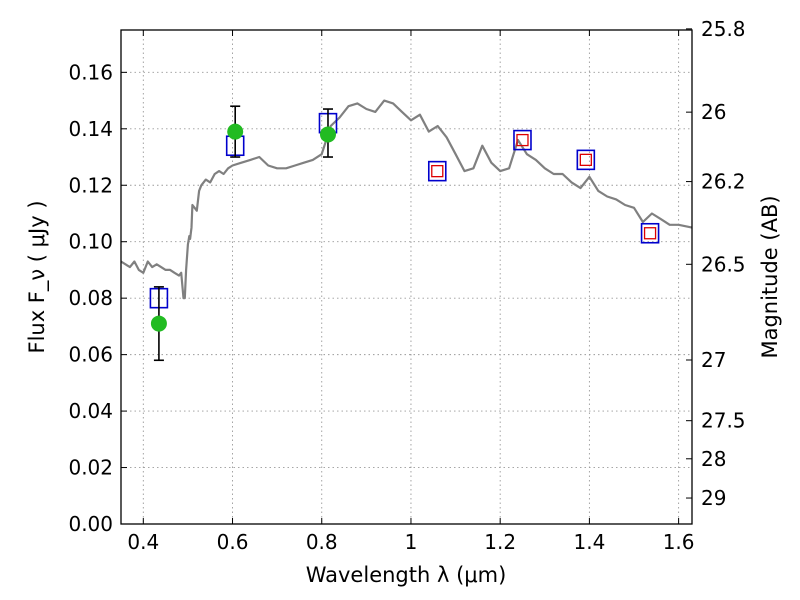 The width and height of the screenshot is (800, 600). Describe the element at coordinates (589, 542) in the screenshot. I see `x-tick-label: 1.4` at that location.